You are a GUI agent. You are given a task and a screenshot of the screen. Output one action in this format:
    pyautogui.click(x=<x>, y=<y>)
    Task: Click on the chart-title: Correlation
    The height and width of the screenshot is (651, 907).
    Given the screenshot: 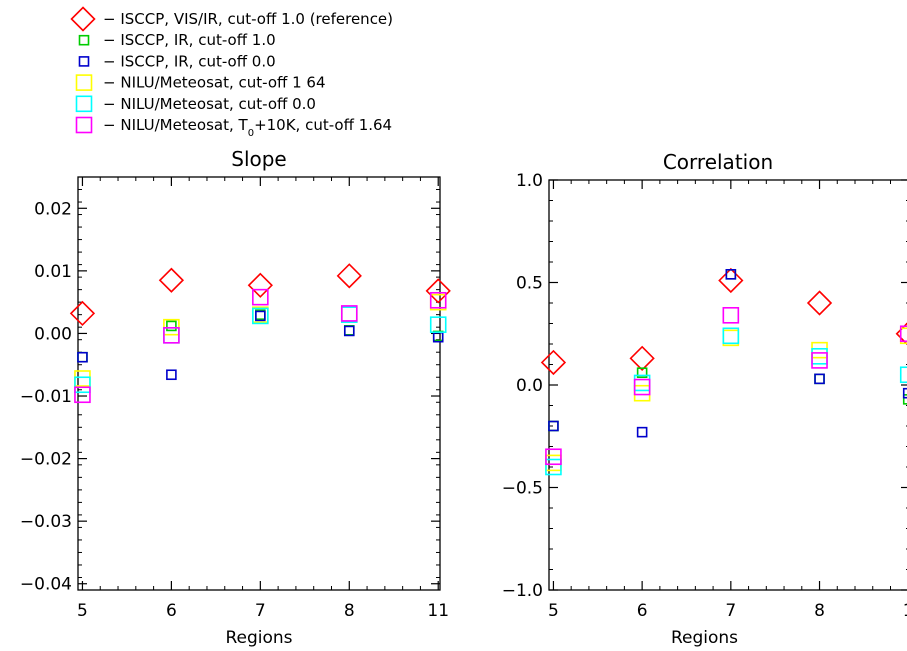 What is the action you would take?
    pyautogui.click(x=718, y=162)
    